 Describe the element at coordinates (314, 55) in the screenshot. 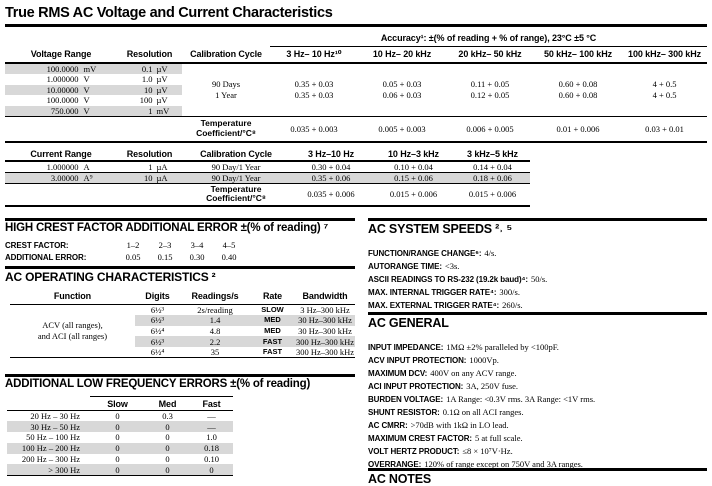

I see `voltage-freq1-header: 3 Hz– 10 Hz¹⁰` at that location.